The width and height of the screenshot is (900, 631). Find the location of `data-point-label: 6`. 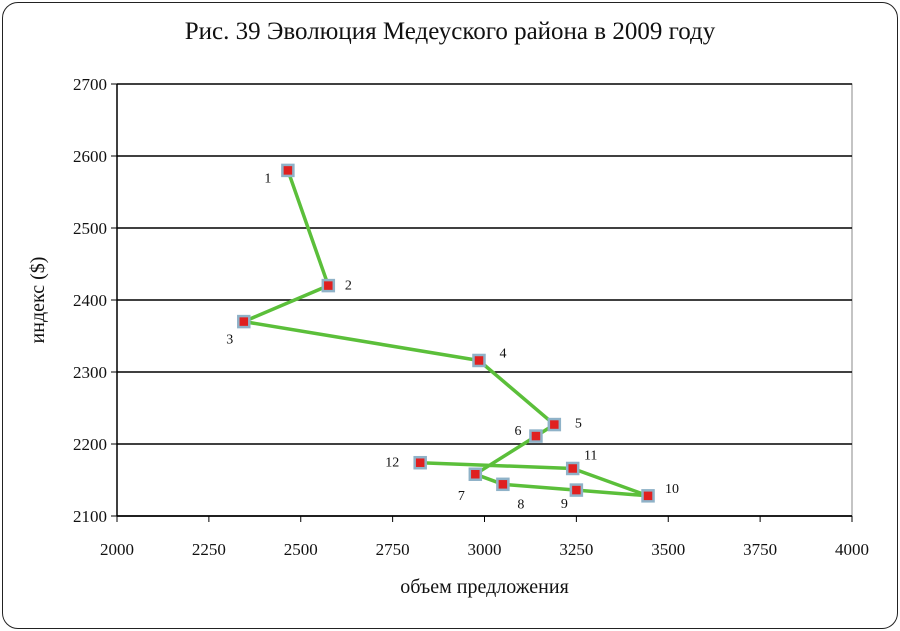

data-point-label: 6 is located at coordinates (517, 431).